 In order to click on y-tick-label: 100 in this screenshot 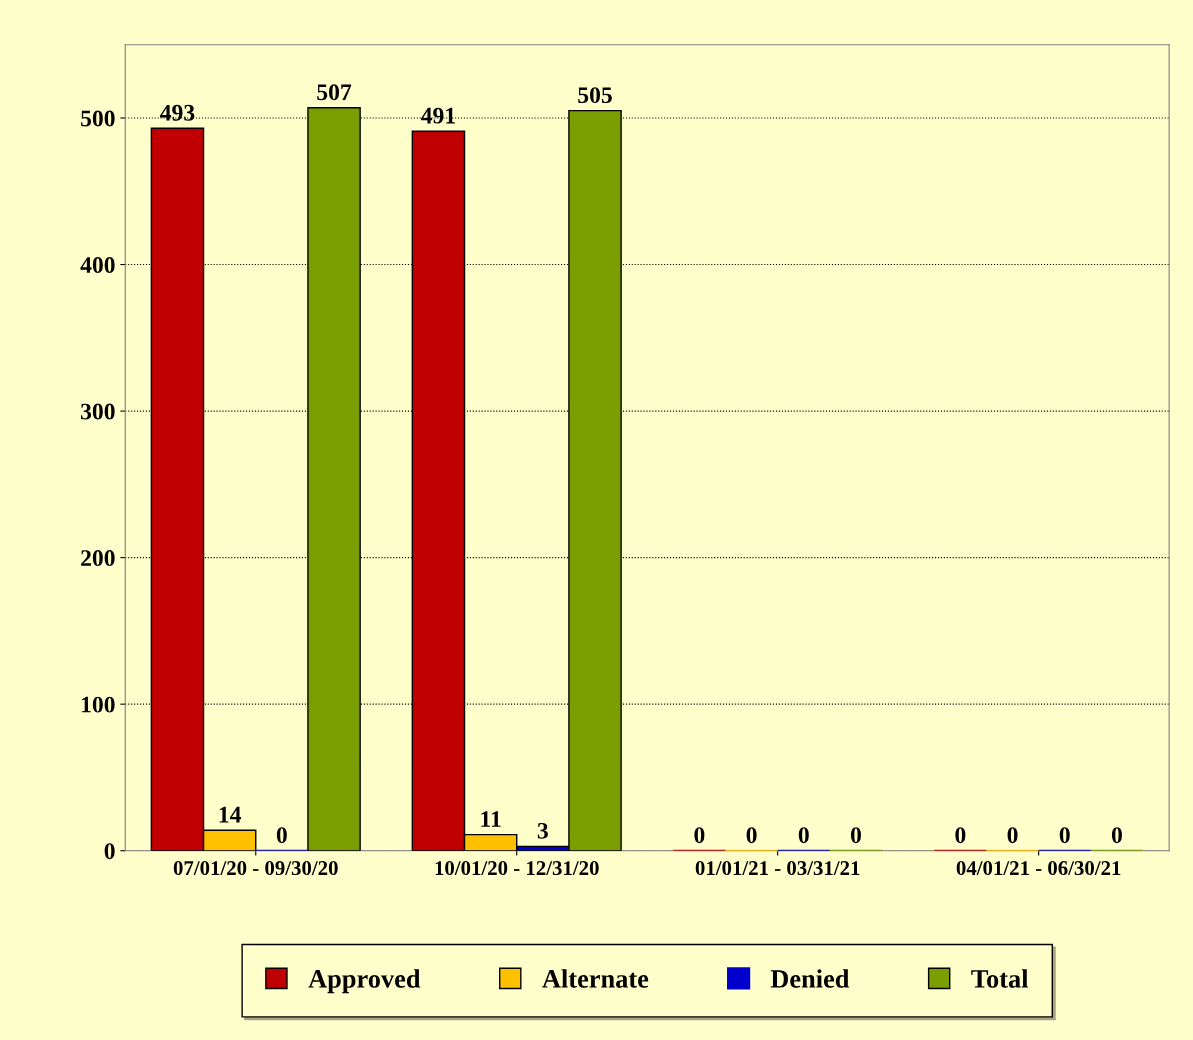, I will do `click(98, 704)`.